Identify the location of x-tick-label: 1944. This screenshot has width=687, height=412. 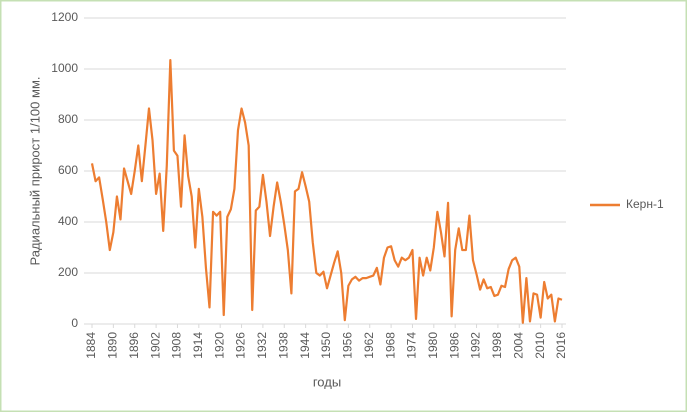
(305, 345).